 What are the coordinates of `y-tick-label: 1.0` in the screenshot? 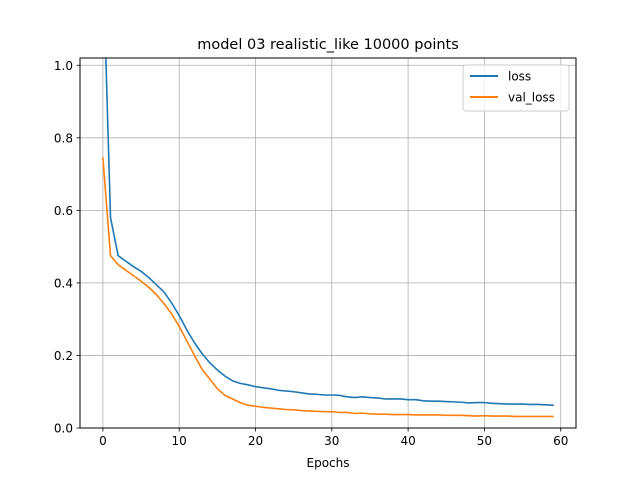 It's located at (63, 66).